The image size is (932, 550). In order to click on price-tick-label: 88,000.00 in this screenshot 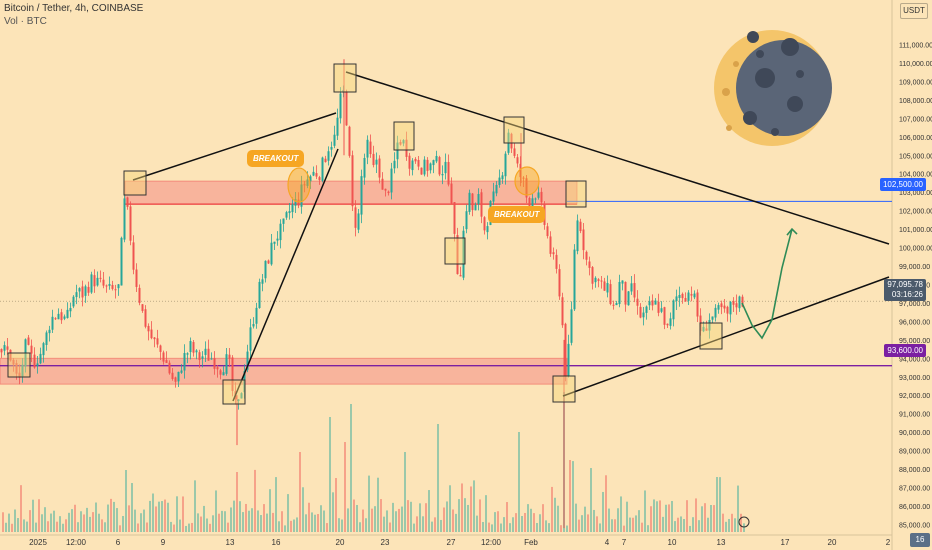, I will do `click(914, 470)`.